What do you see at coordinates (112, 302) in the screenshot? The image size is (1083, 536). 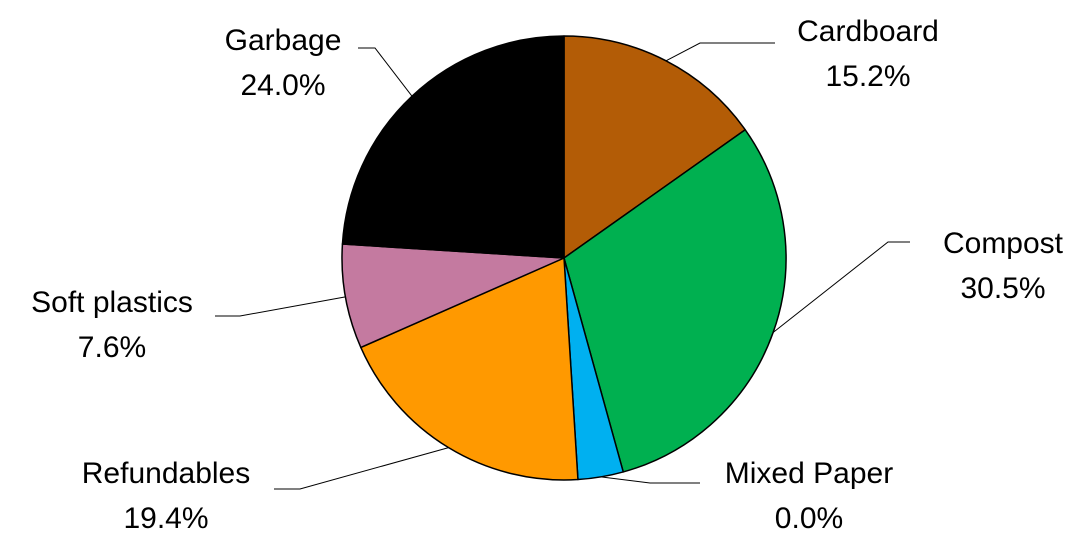 I see `label-soft-plastics-name: Soft plastics` at bounding box center [112, 302].